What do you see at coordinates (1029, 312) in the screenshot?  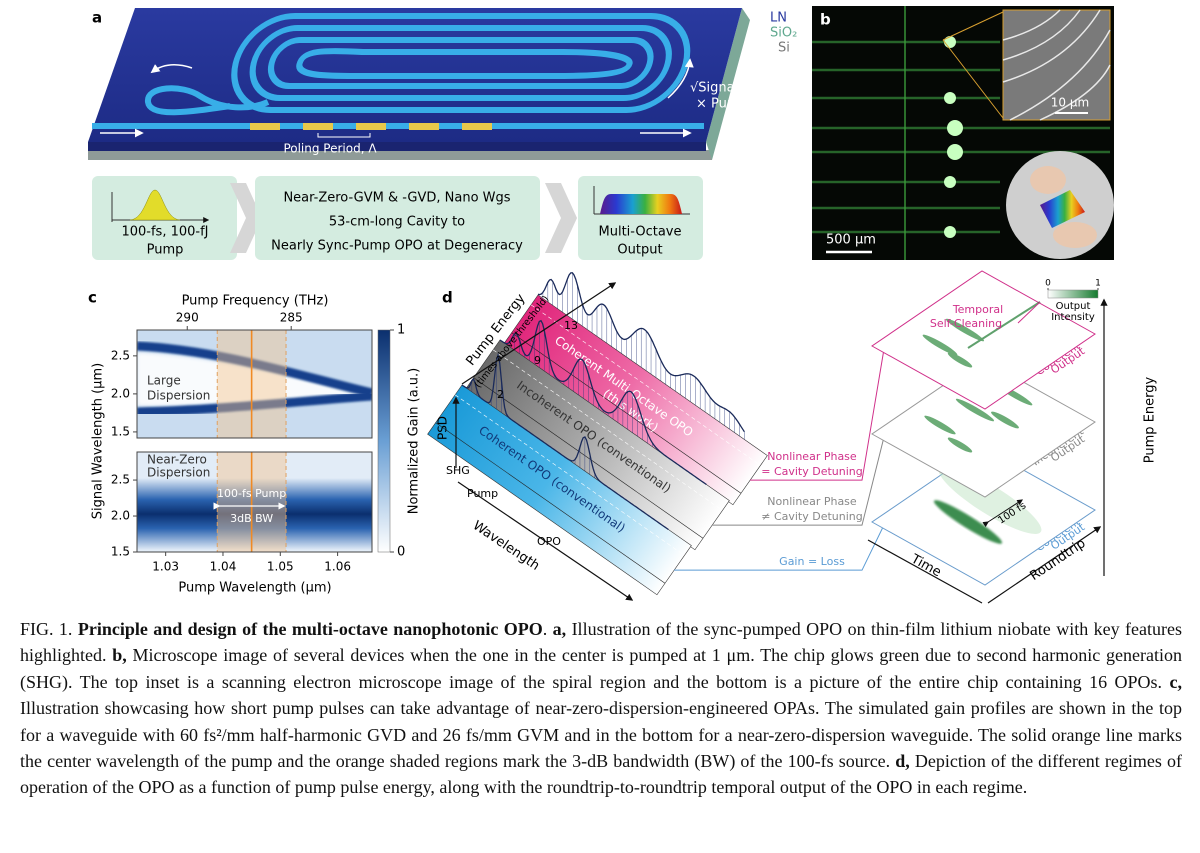 I see `leader` at bounding box center [1029, 312].